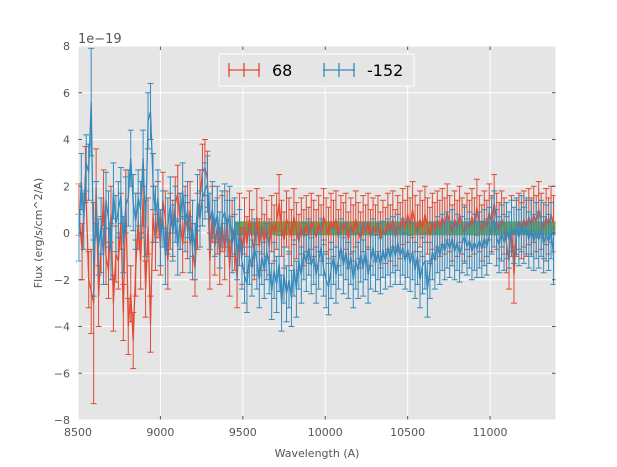  What do you see at coordinates (407, 432) in the screenshot?
I see `x-tick-label: 10500` at bounding box center [407, 432].